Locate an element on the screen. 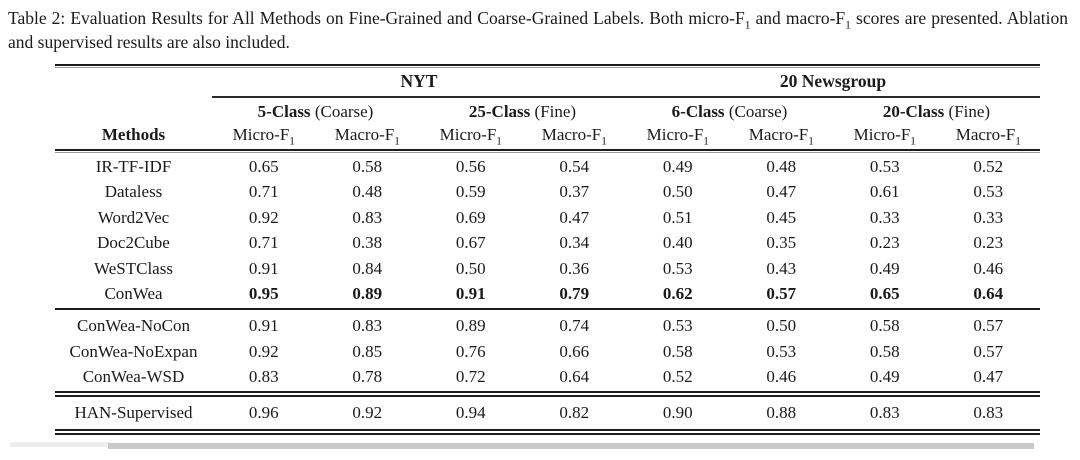  score-cell: 0.40 is located at coordinates (677, 243).